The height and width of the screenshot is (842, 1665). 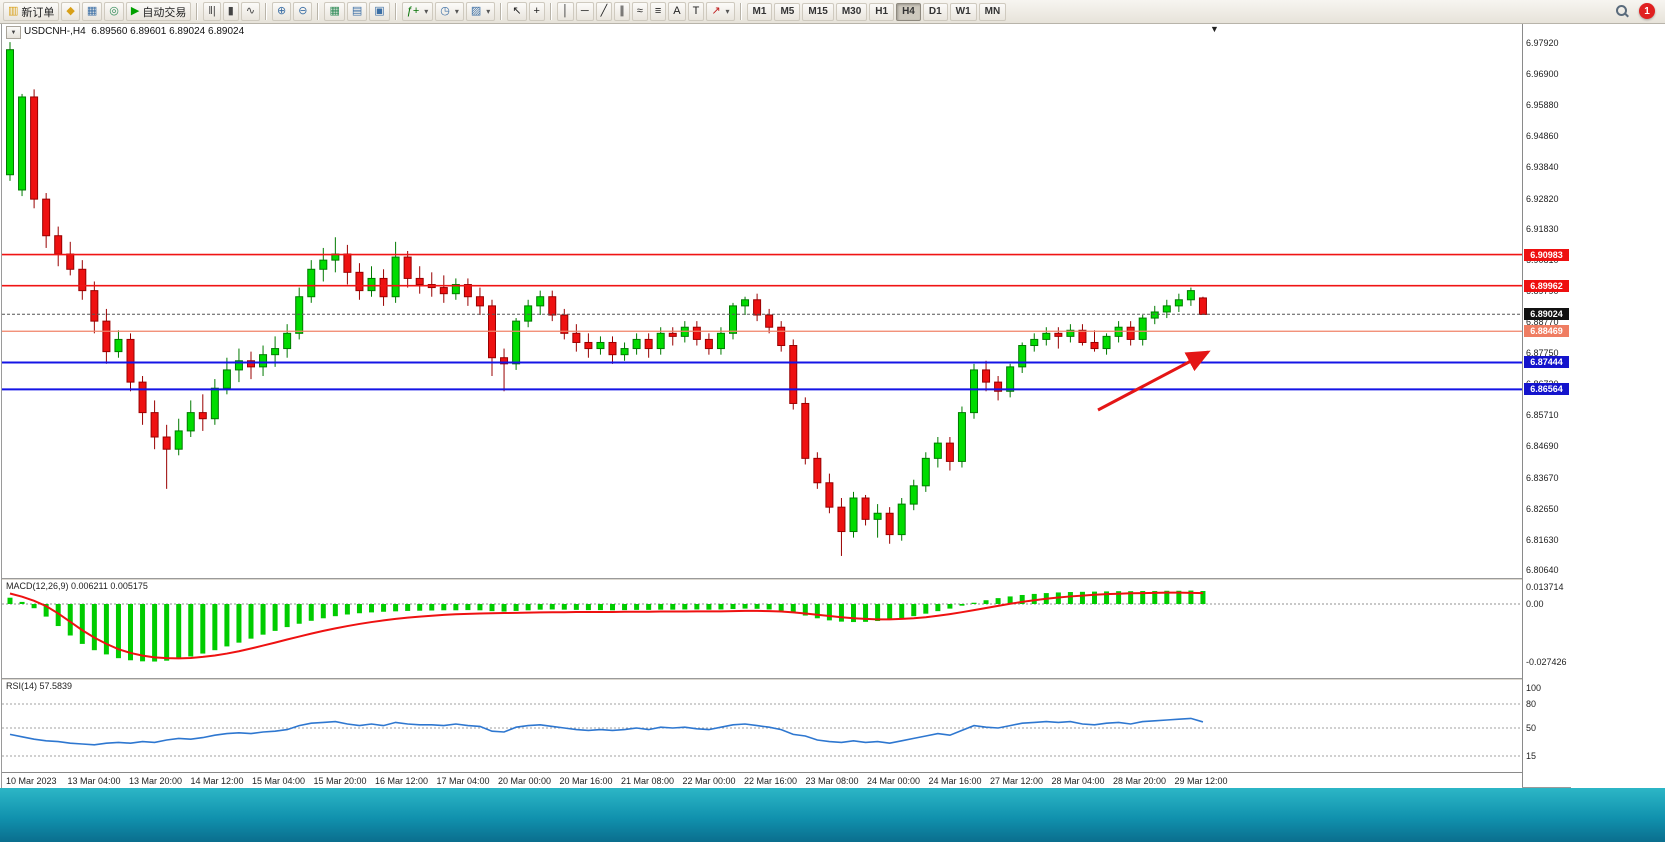 What do you see at coordinates (720, 11) in the screenshot?
I see `shapes-button: ↗ ▾` at bounding box center [720, 11].